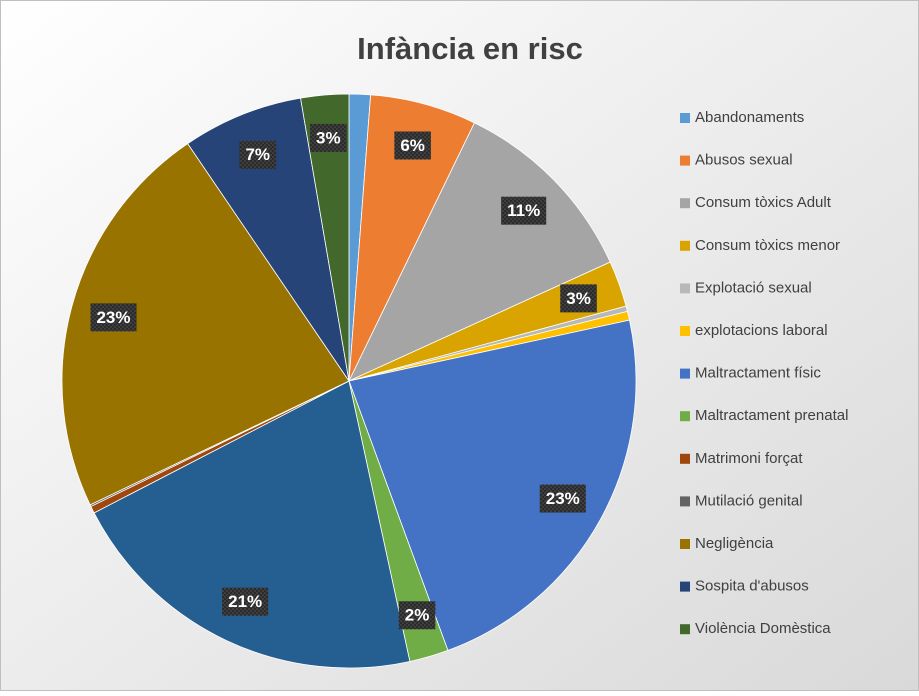 This screenshot has height=696, width=919. What do you see at coordinates (761, 330) in the screenshot?
I see `legend-label: explotacions laboral` at bounding box center [761, 330].